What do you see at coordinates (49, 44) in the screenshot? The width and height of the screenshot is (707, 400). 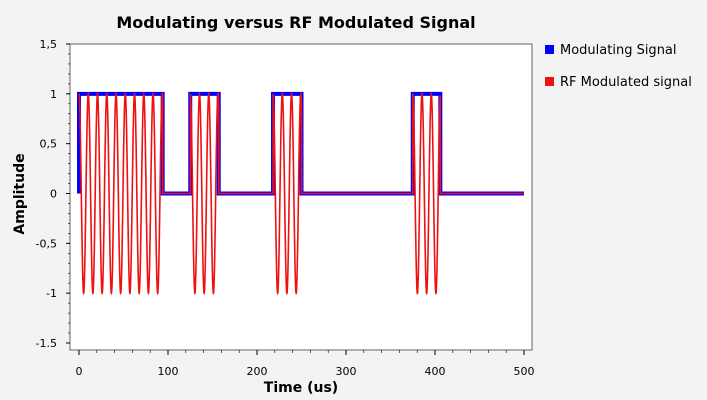 I see `y-tick-label: 1,5` at bounding box center [49, 44].